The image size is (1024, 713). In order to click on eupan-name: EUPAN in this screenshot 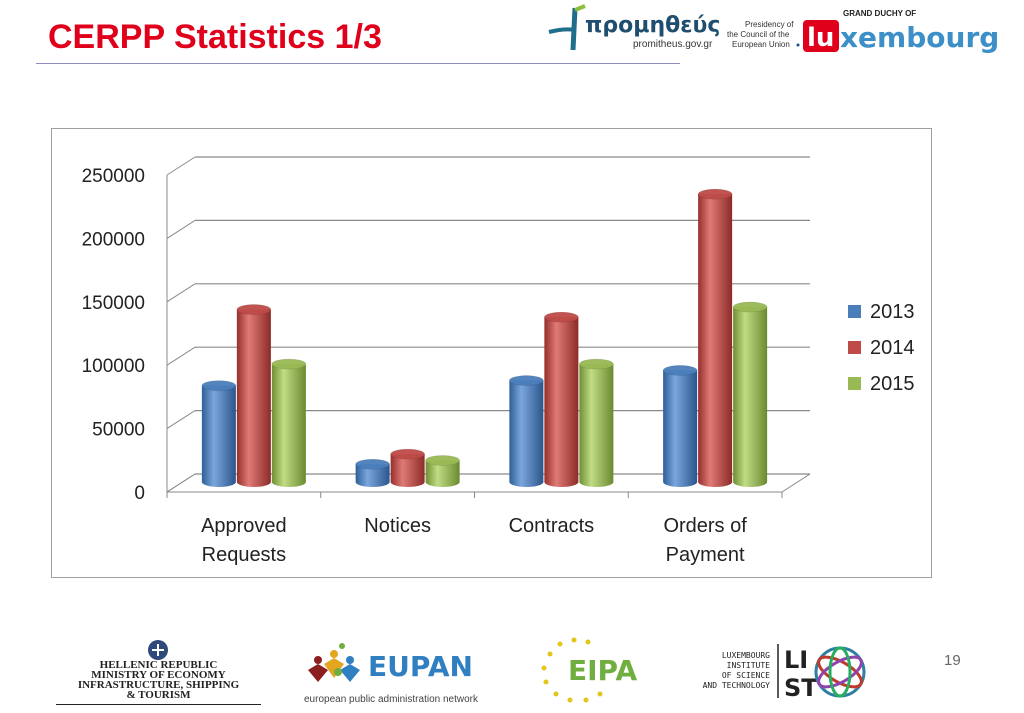, I will do `click(420, 666)`.